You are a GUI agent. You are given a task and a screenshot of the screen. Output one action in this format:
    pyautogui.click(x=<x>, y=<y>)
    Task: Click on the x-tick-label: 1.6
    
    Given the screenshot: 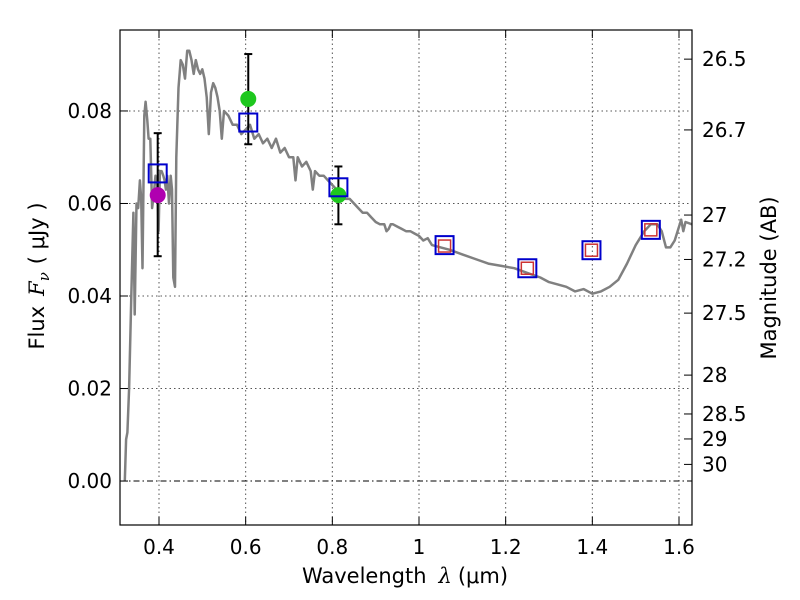 What is the action you would take?
    pyautogui.click(x=679, y=547)
    